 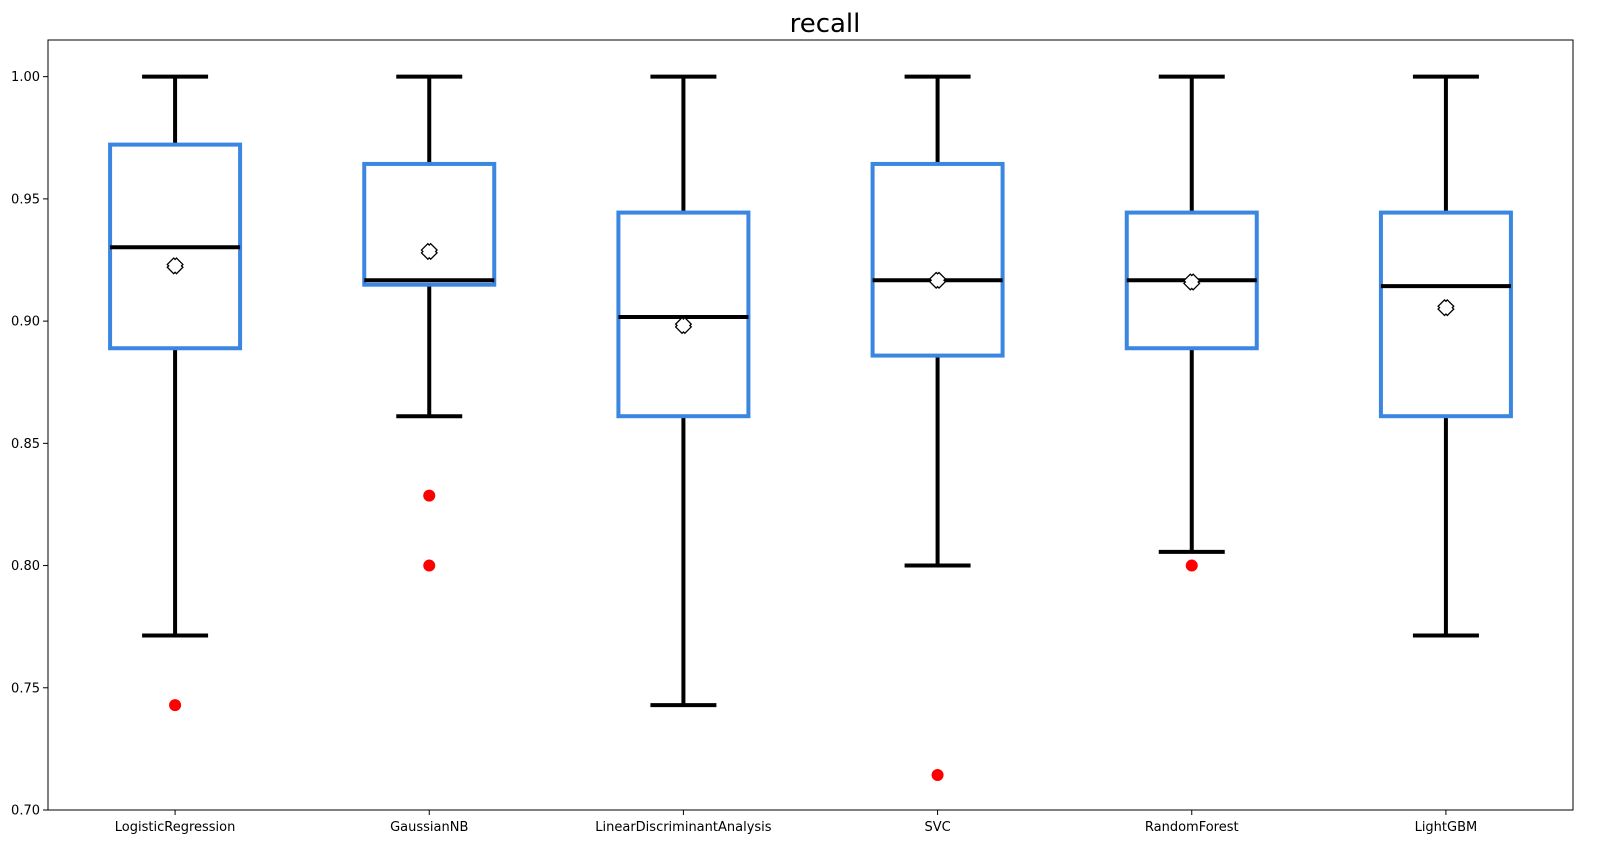 I want to click on y-tick-label: 0.75, so click(x=25, y=688).